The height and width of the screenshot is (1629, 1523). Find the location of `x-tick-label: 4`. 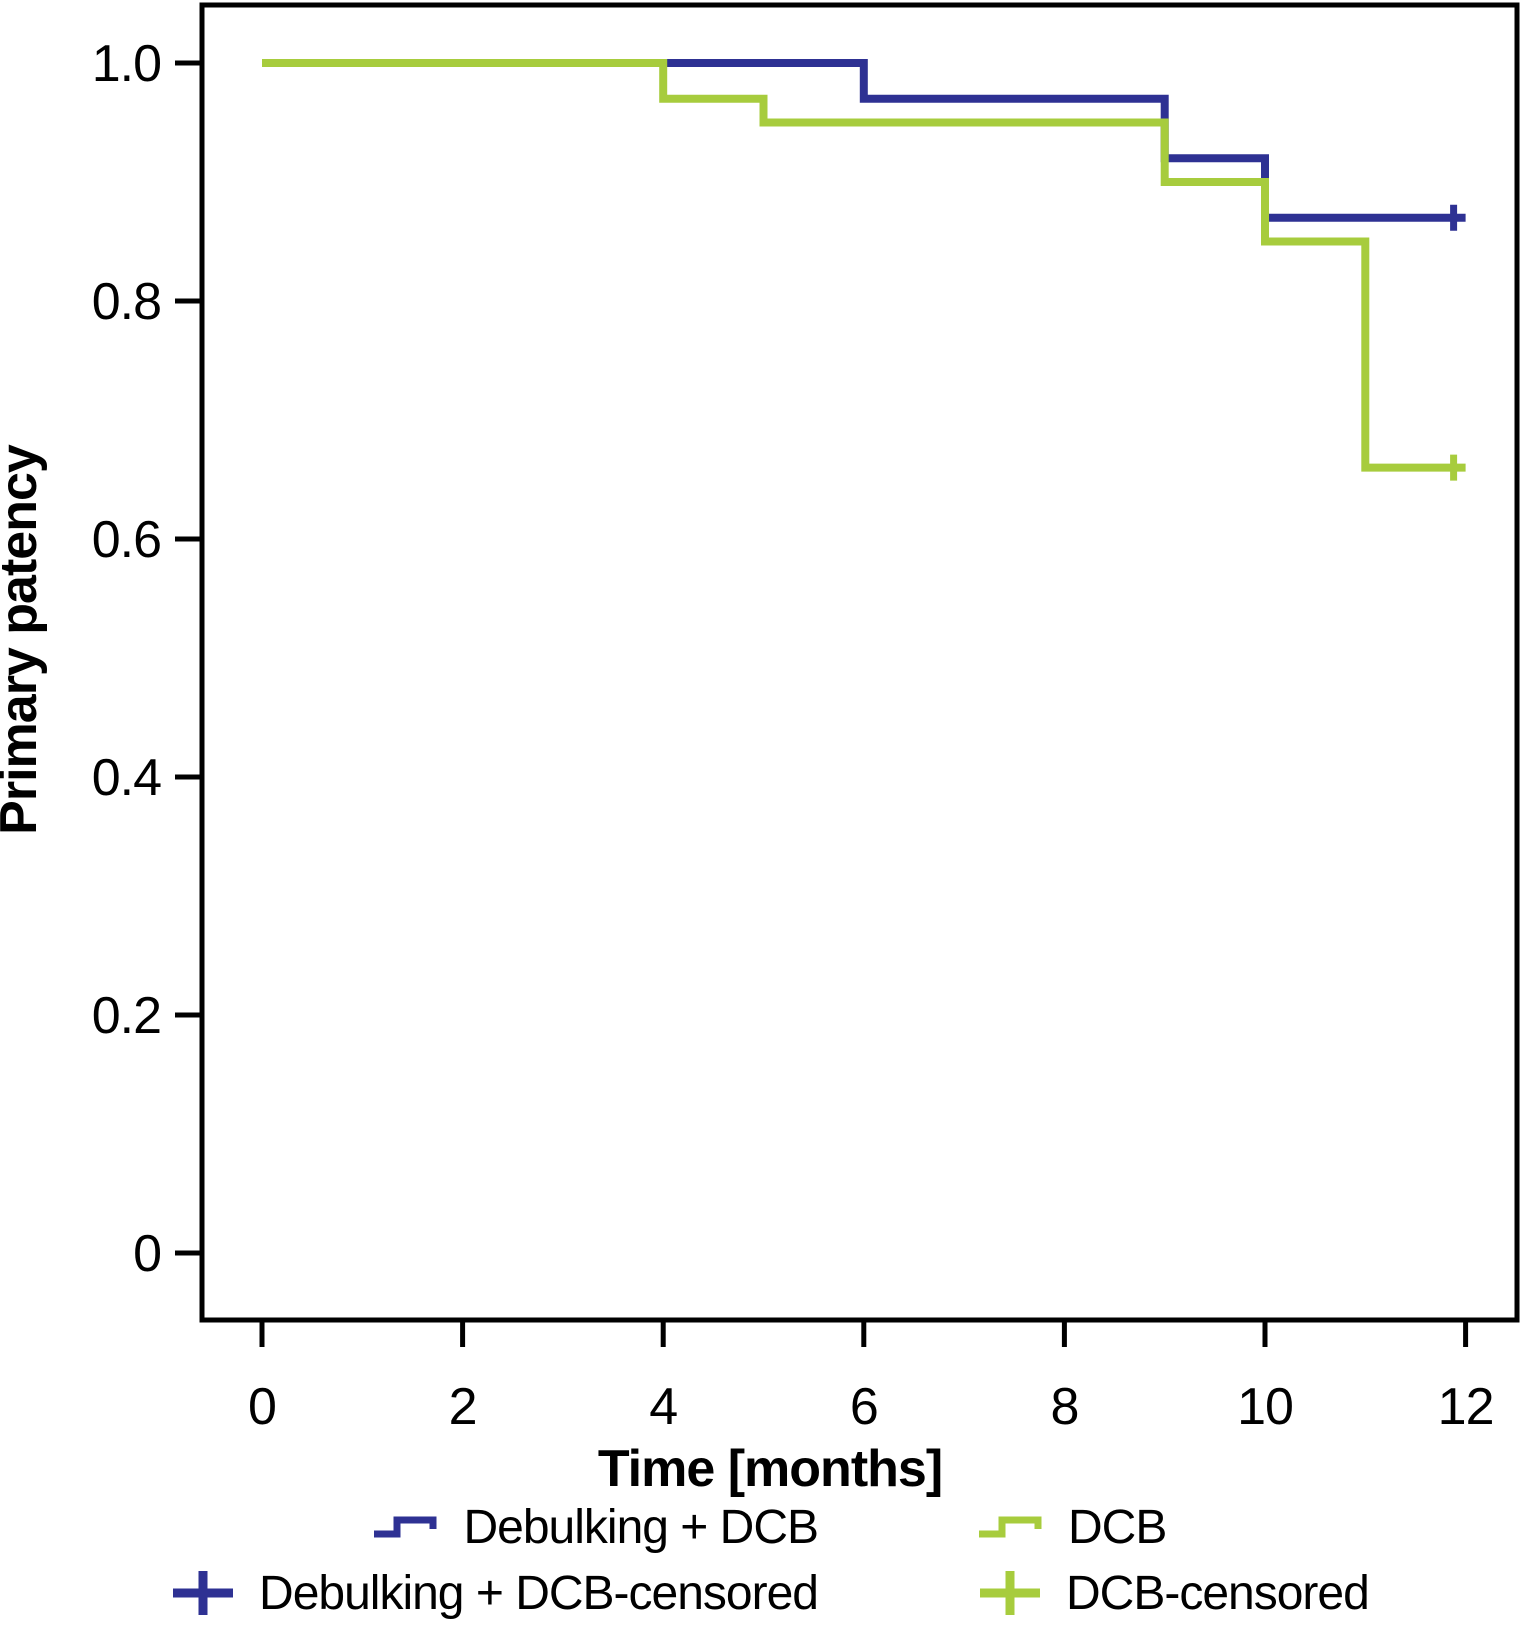

x-tick-label: 4 is located at coordinates (663, 1407).